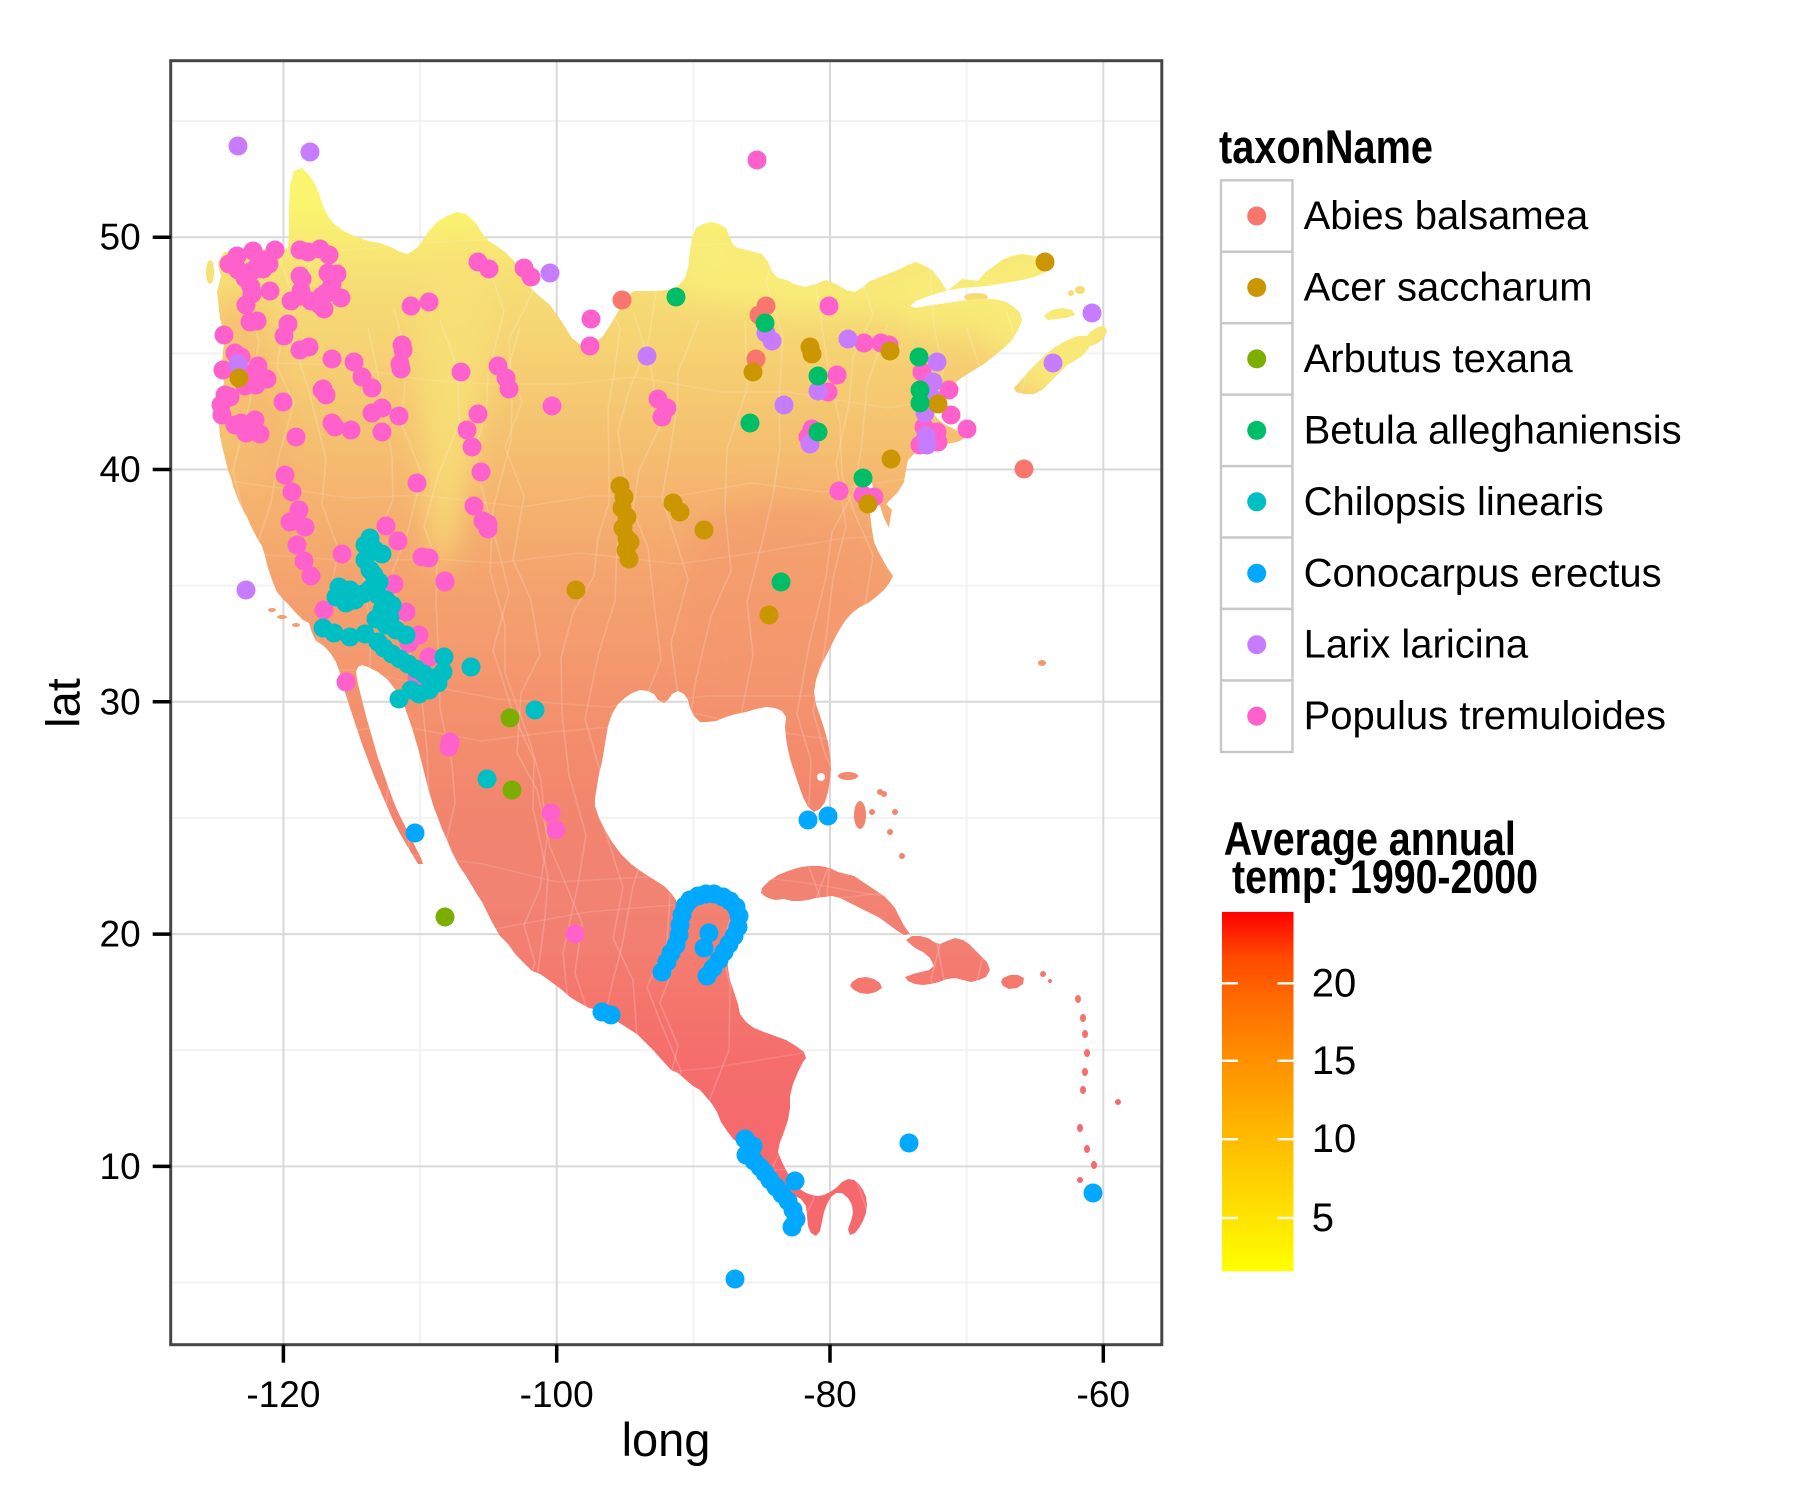 The image size is (1800, 1500). I want to click on svg-text: Abies balsamea, so click(1446, 216).